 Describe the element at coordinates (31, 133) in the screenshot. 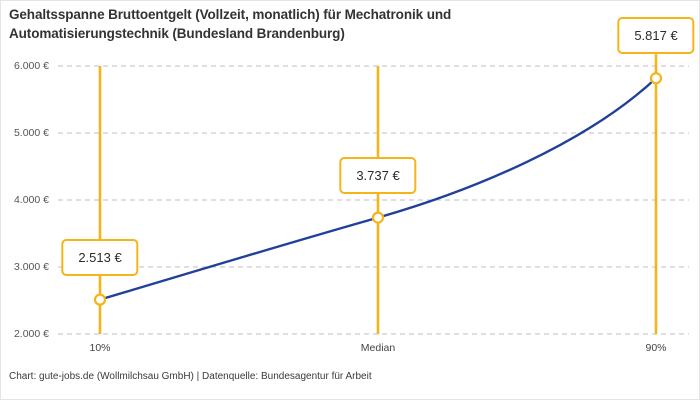

I see `y-axis-tick-label: 5.000 €` at that location.